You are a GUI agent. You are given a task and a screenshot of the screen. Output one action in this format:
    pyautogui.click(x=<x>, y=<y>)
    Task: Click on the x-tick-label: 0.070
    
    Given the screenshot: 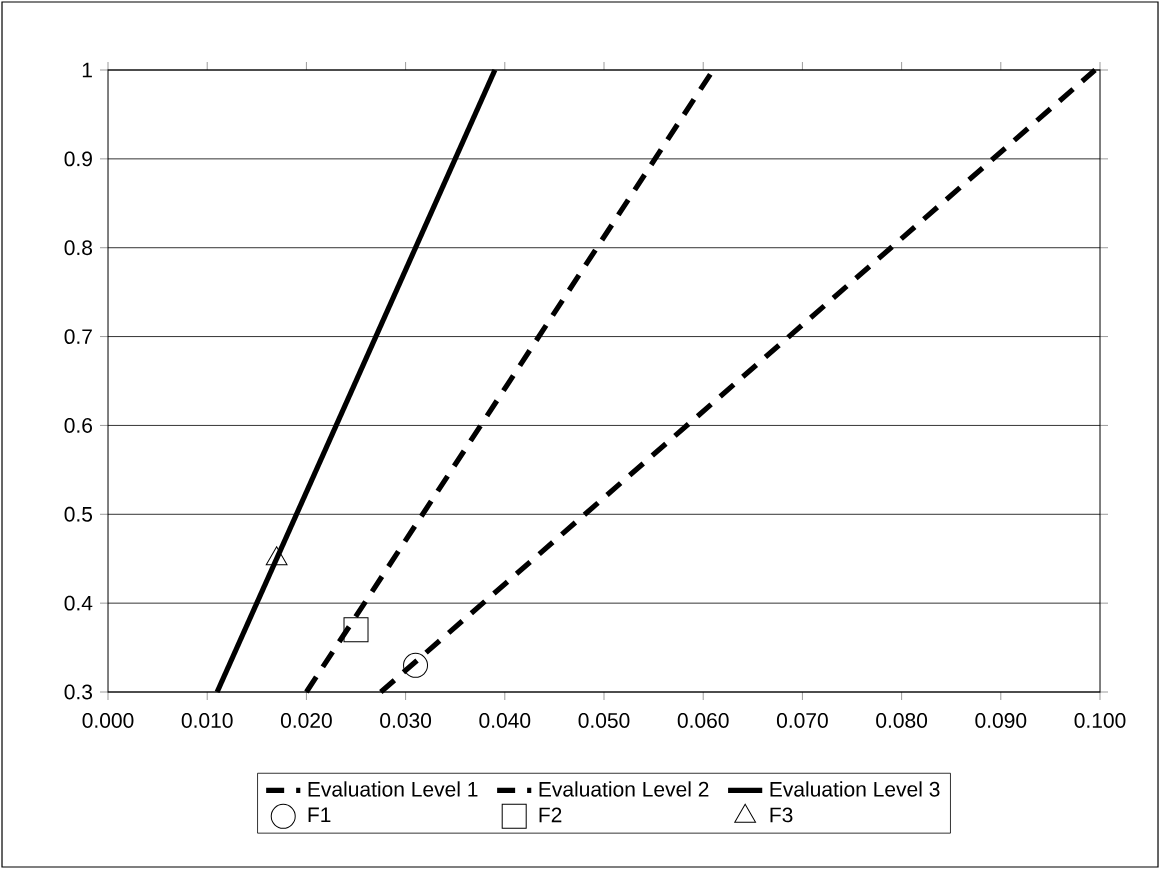 What is the action you would take?
    pyautogui.click(x=802, y=720)
    